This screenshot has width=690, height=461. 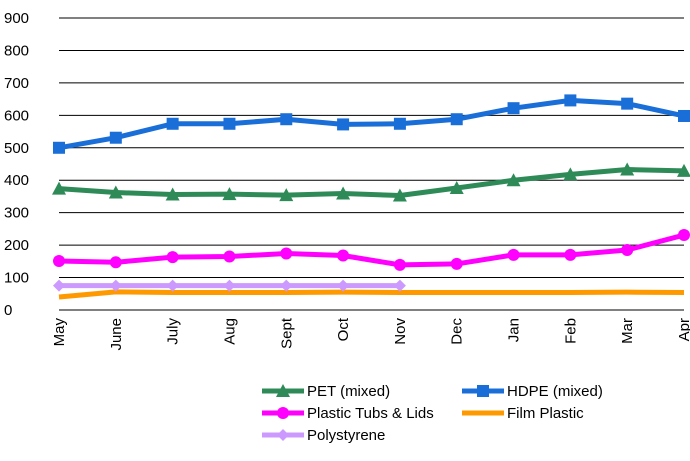 What do you see at coordinates (229, 331) in the screenshot?
I see `x-tick-label: Aug` at bounding box center [229, 331].